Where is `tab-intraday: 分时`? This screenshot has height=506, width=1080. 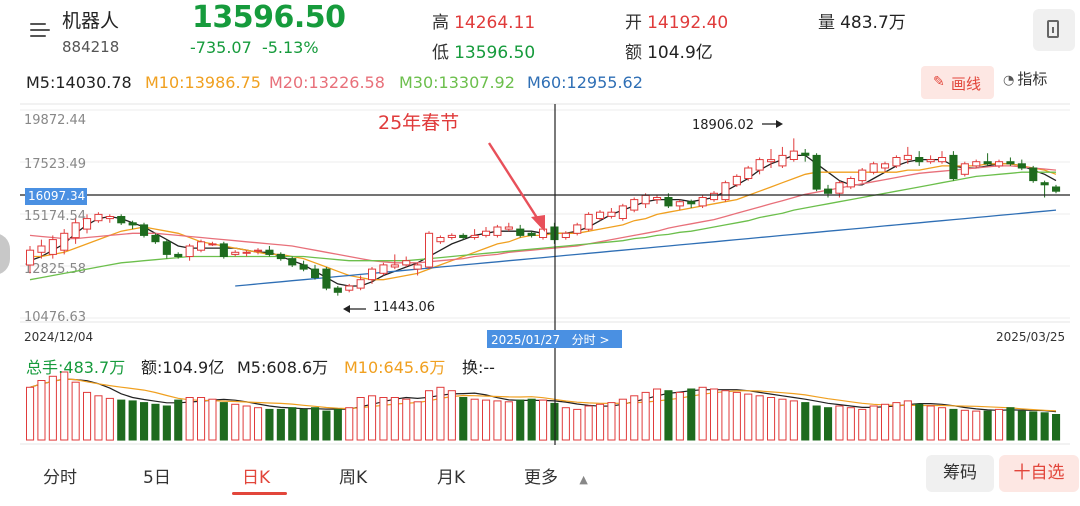 tab-intraday: 分时 is located at coordinates (60, 478).